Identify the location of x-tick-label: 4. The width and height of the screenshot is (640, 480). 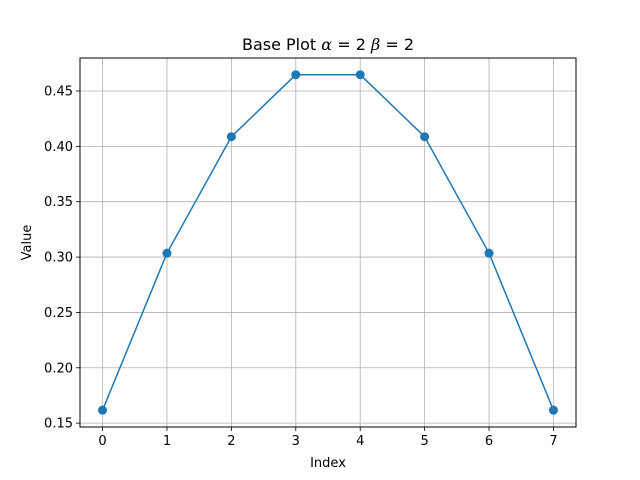
(360, 441).